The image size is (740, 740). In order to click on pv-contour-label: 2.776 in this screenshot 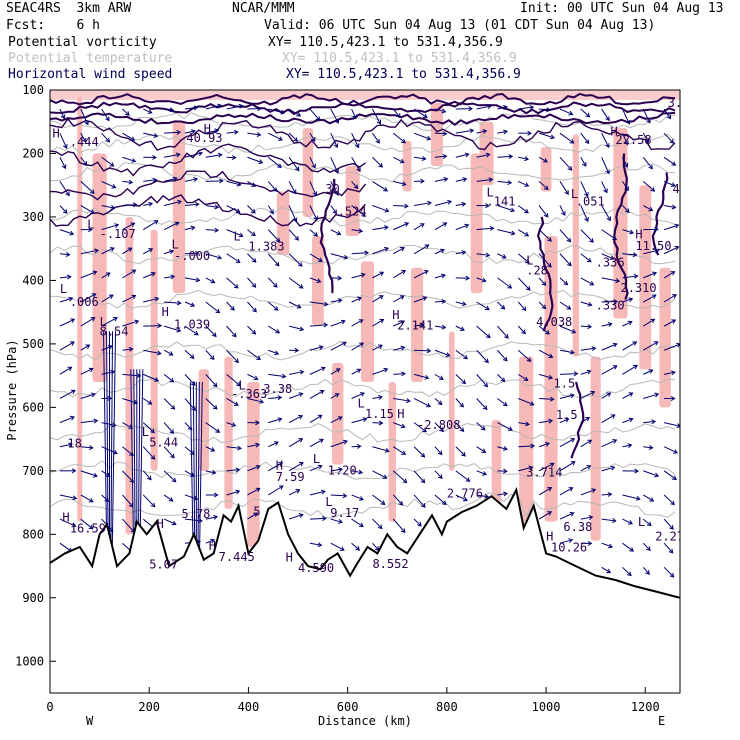, I will do `click(465, 494)`.